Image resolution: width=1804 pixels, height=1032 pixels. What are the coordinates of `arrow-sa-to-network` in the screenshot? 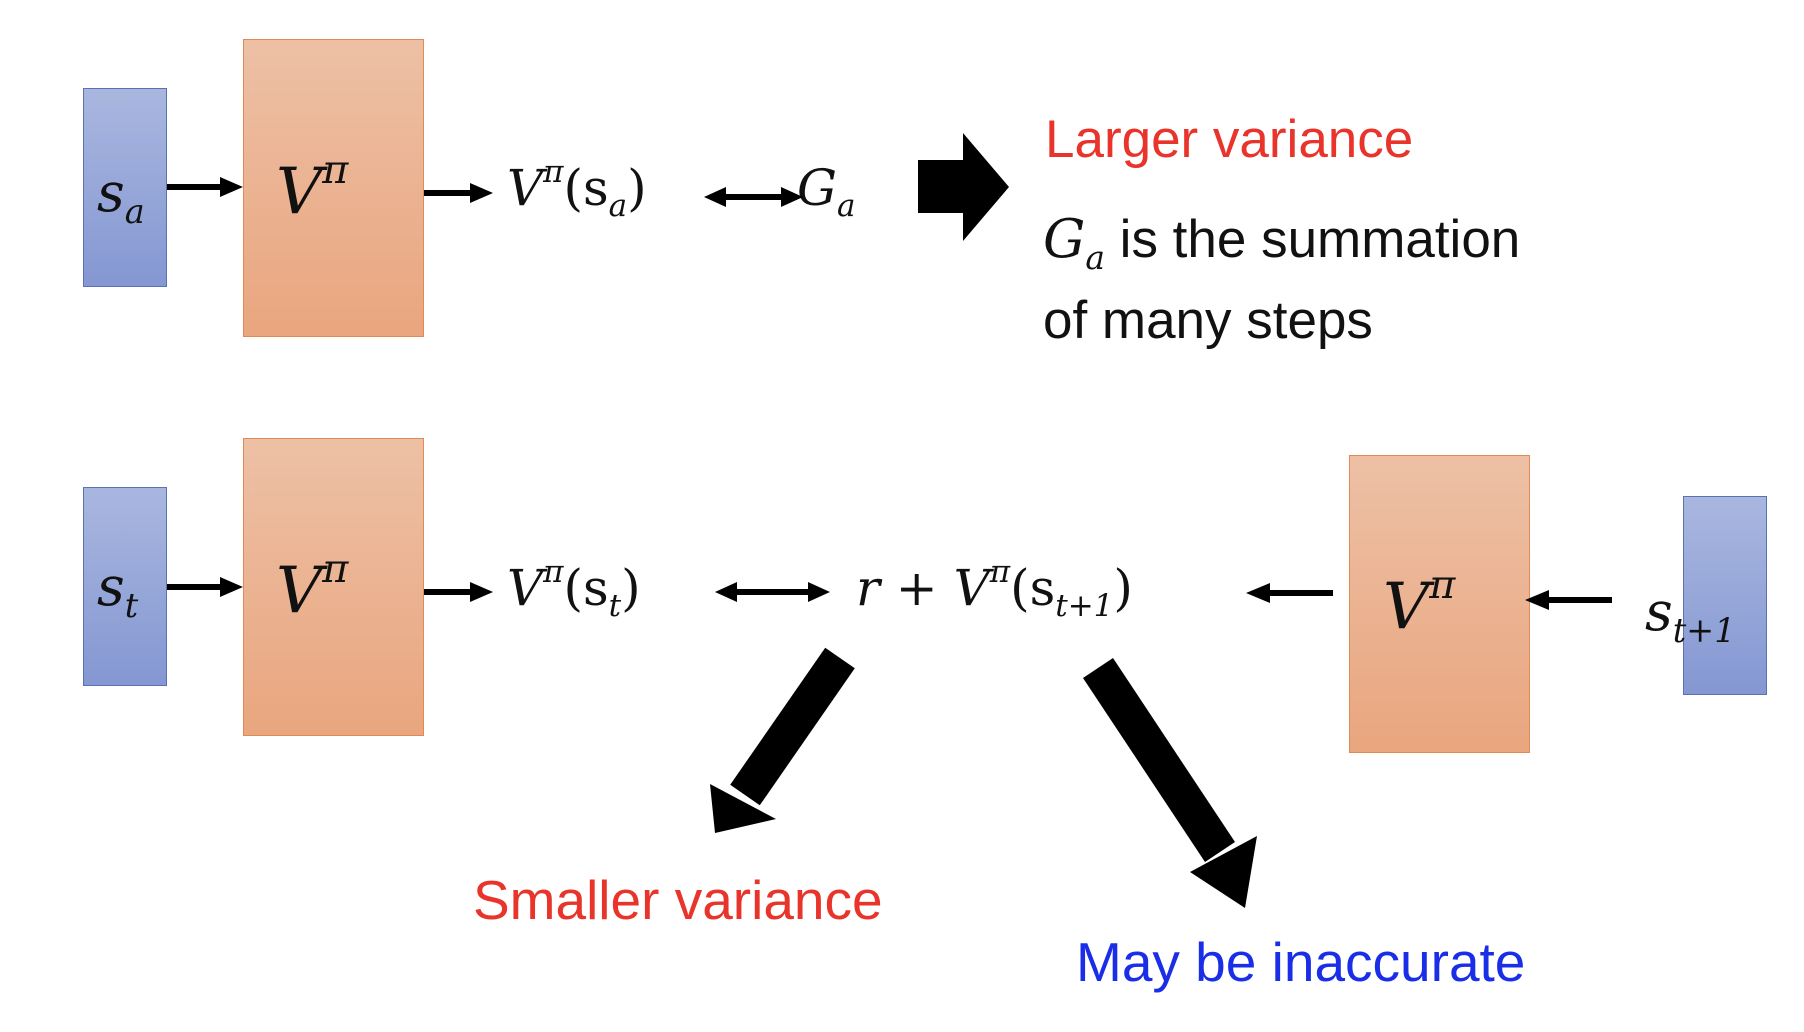 It's located at (205, 187).